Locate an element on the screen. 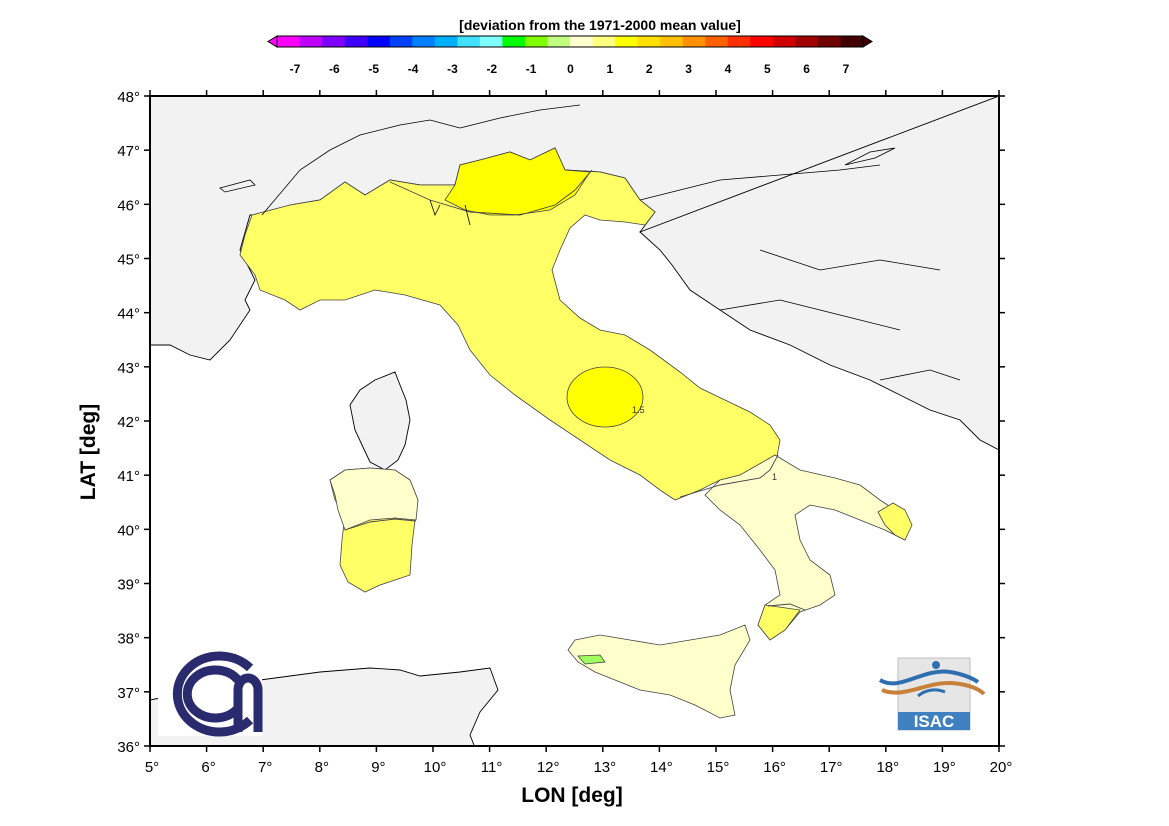 This screenshot has height=826, width=1169. colorbar-outline is located at coordinates (570, 41).